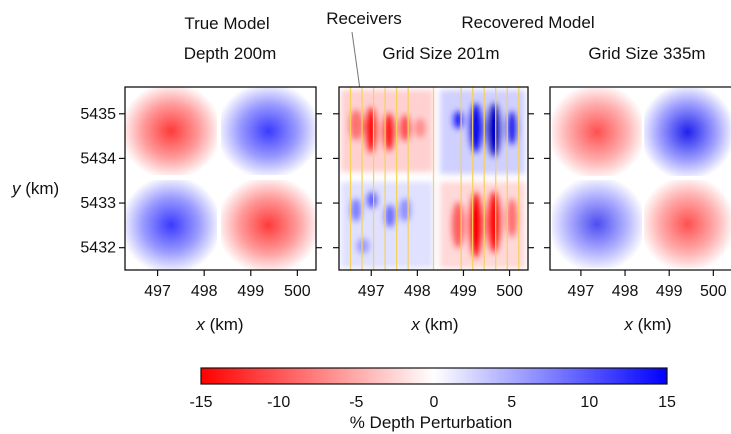  What do you see at coordinates (687, 224) in the screenshot?
I see `grid-335-quadrant-bottom-right` at bounding box center [687, 224].